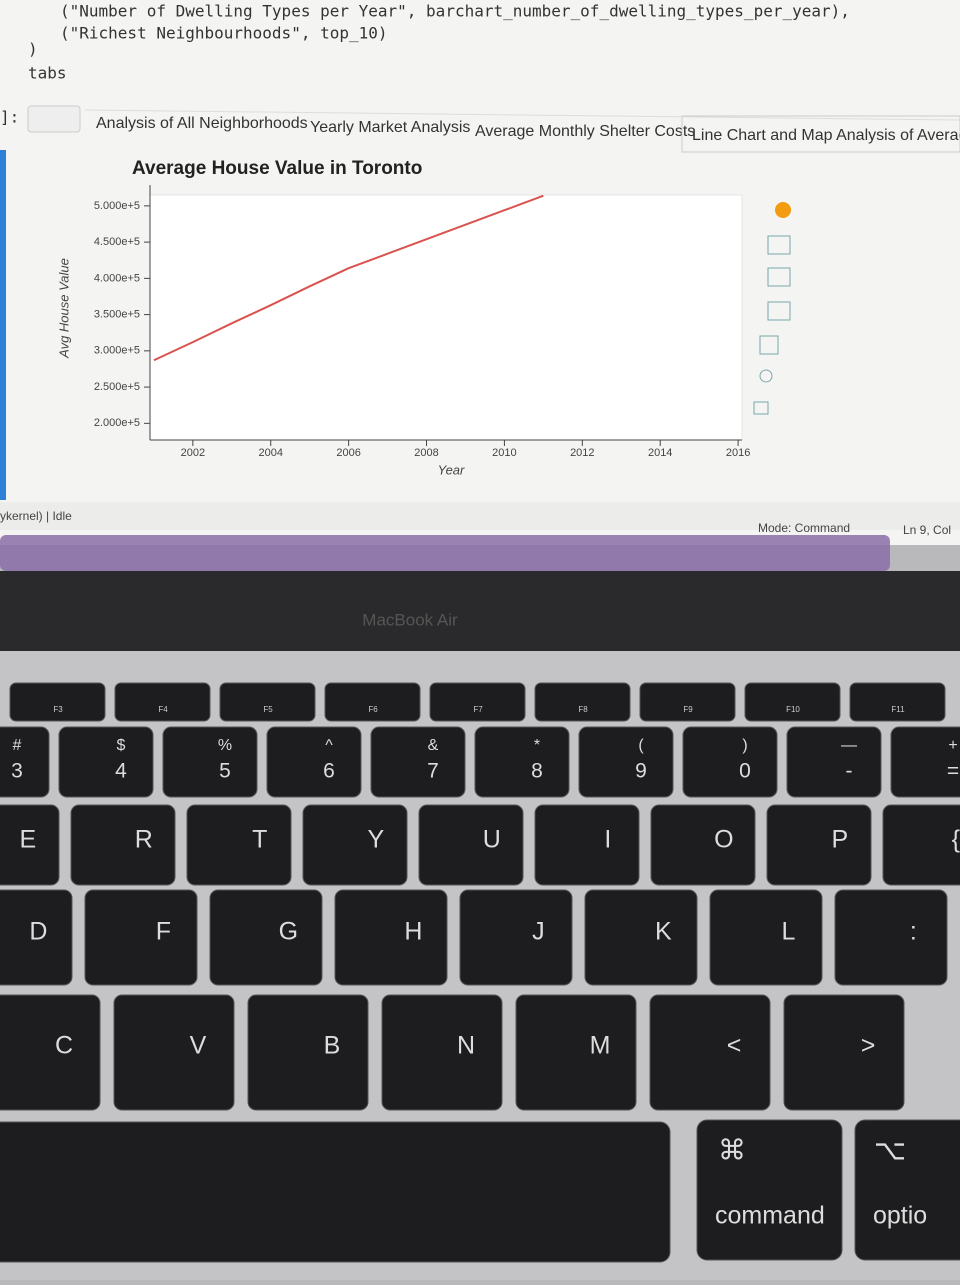  What do you see at coordinates (36, 516) in the screenshot?
I see `kernel-status: ykernel) | Idle` at bounding box center [36, 516].